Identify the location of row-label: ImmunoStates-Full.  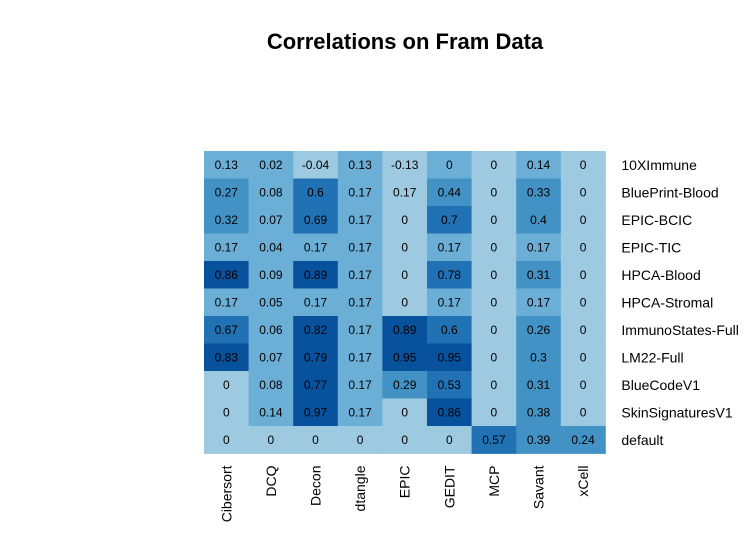
(679, 330).